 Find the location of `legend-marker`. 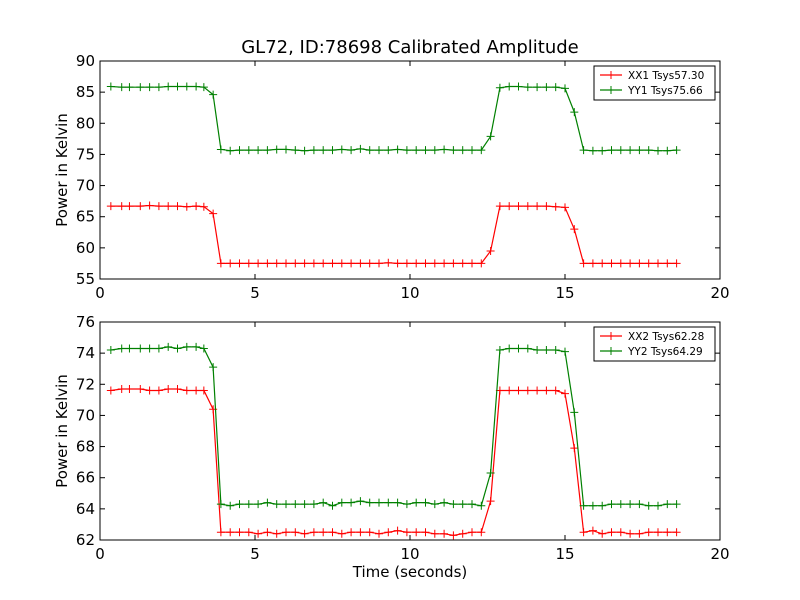

legend-marker is located at coordinates (611, 351).